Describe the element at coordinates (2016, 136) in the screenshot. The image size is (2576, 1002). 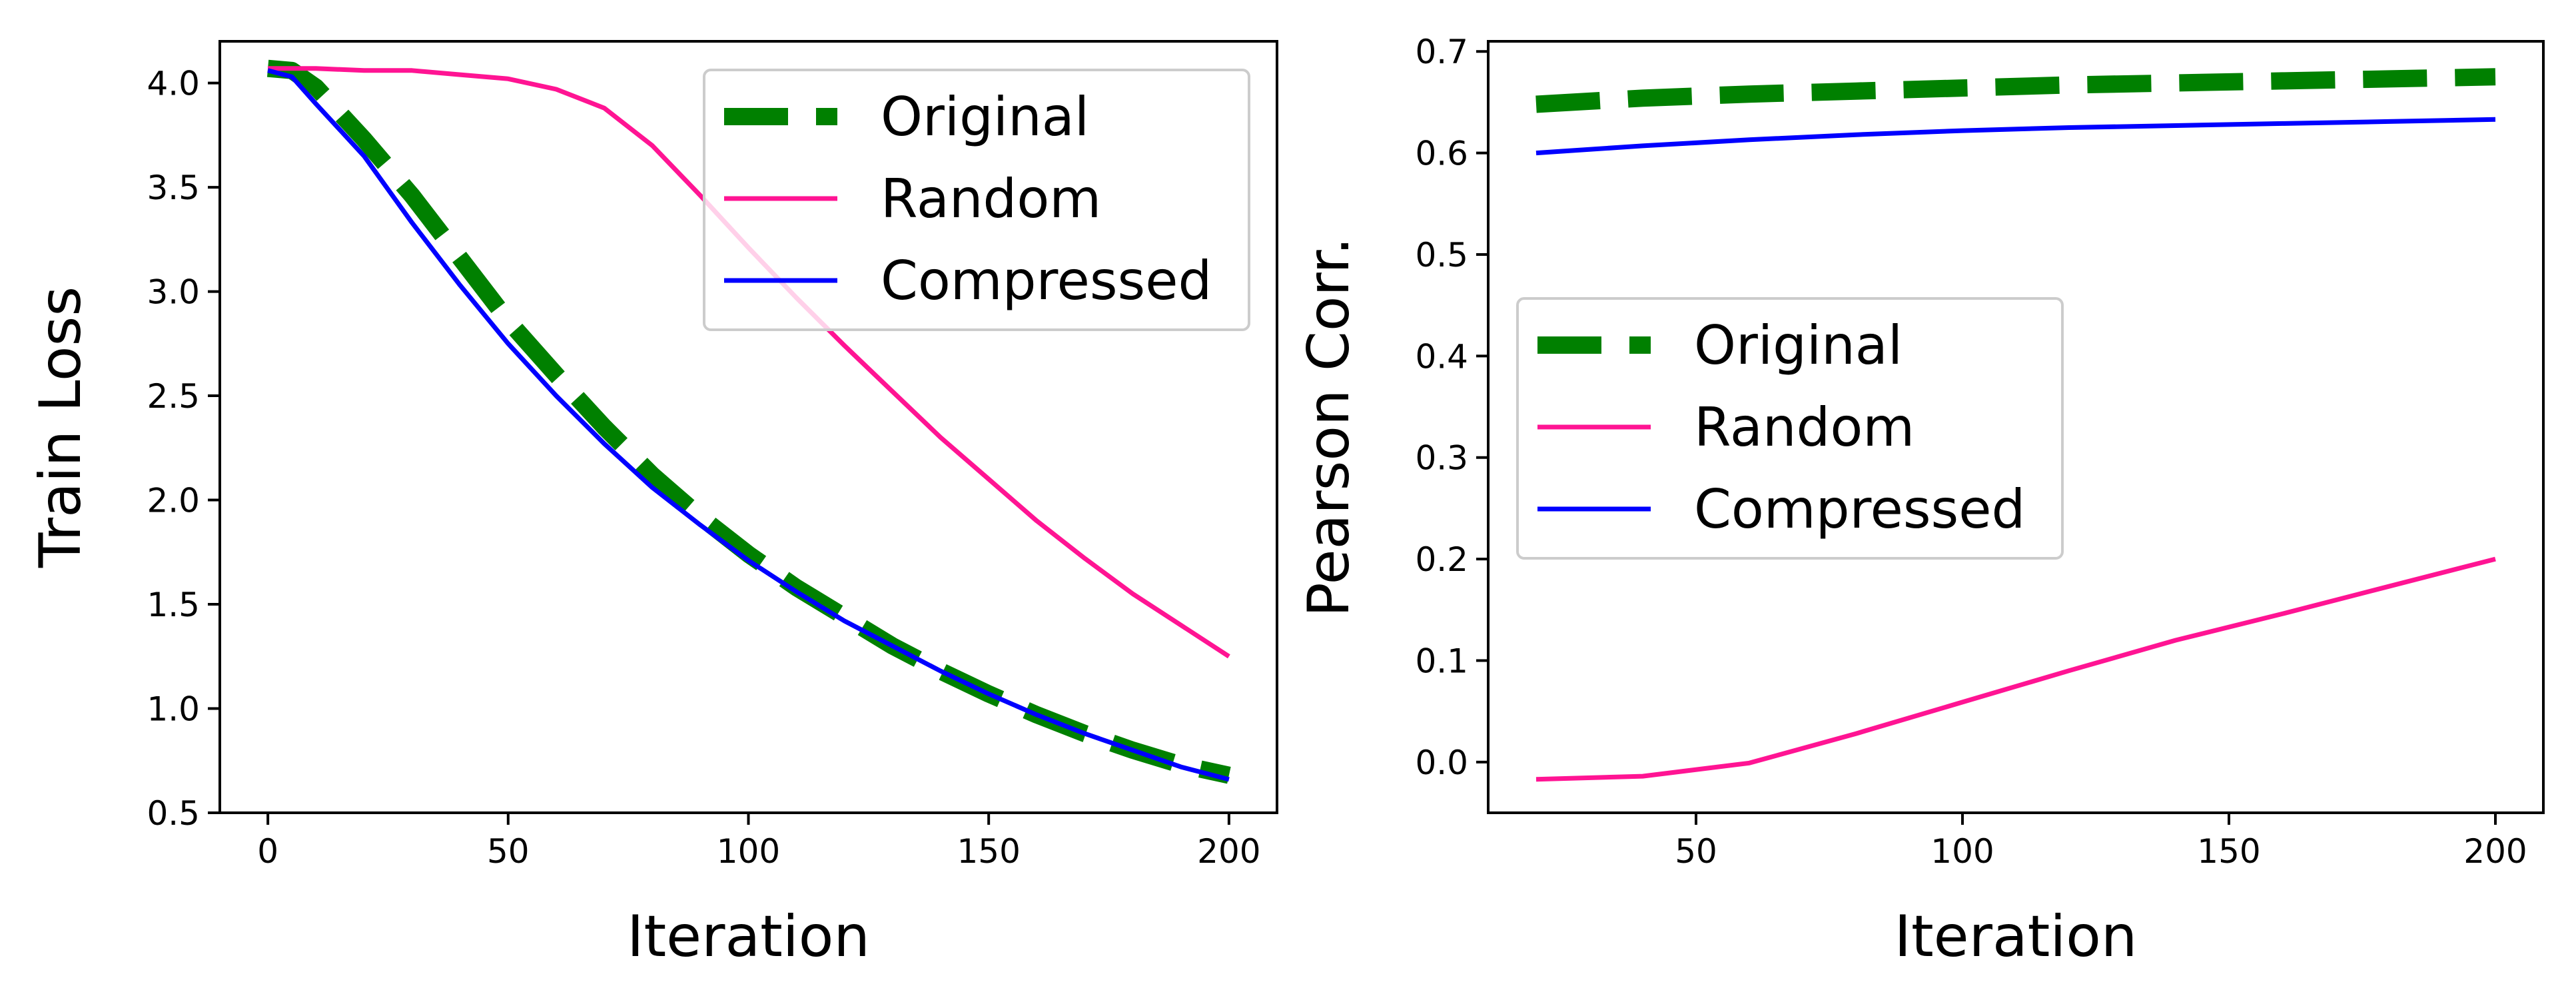
I see `series-line-compressed` at that location.